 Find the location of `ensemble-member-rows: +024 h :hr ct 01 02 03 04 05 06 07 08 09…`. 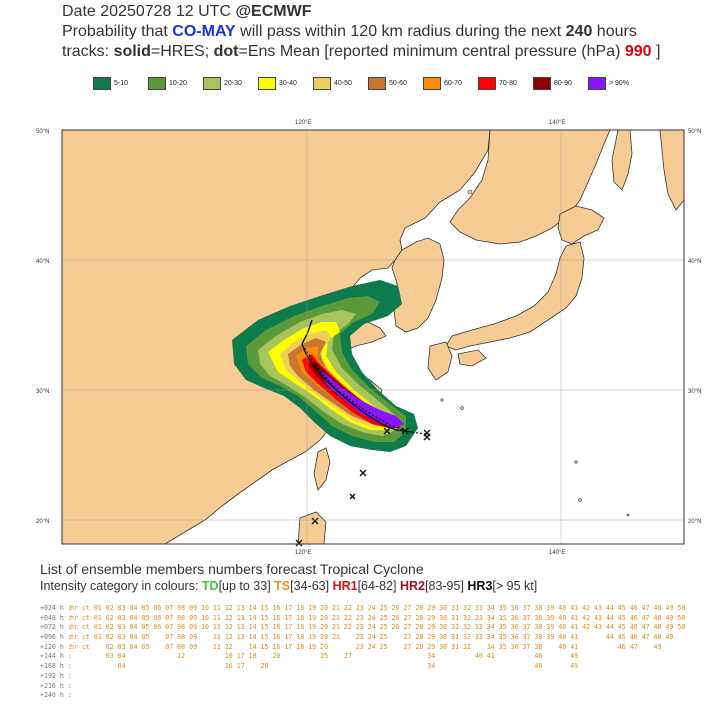

ensemble-member-rows: +024 h :hr ct 01 02 03 04 05 06 07 08 09… is located at coordinates (362, 652).